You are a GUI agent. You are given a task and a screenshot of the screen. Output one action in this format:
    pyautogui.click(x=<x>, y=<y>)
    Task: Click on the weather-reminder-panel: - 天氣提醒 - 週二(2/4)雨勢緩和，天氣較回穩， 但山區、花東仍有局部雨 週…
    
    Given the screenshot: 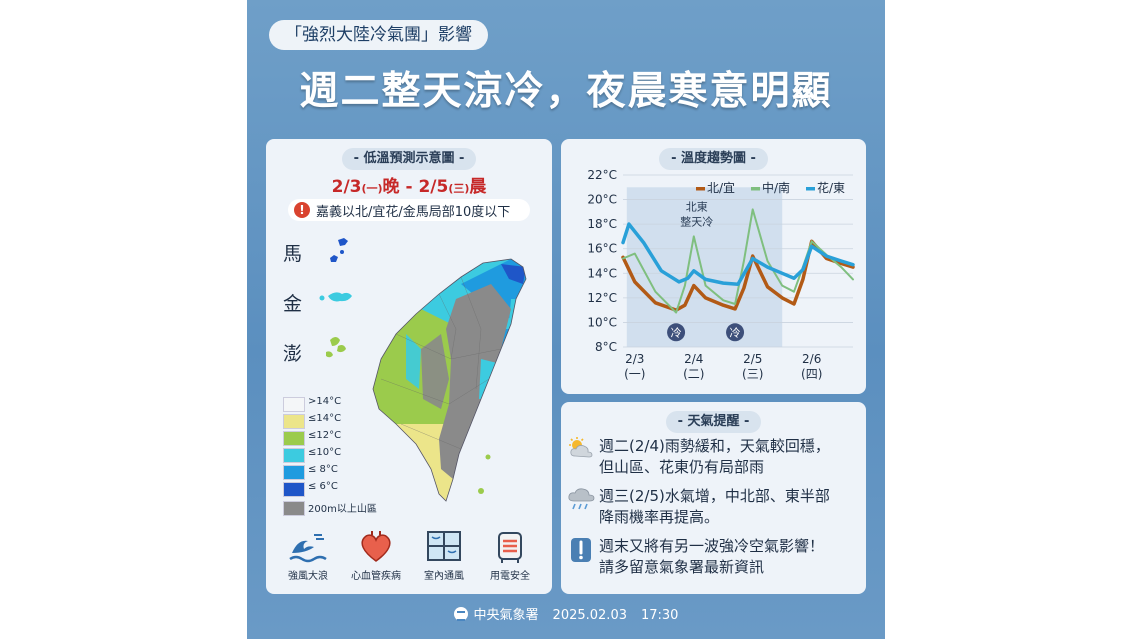 What is the action you would take?
    pyautogui.click(x=713, y=498)
    